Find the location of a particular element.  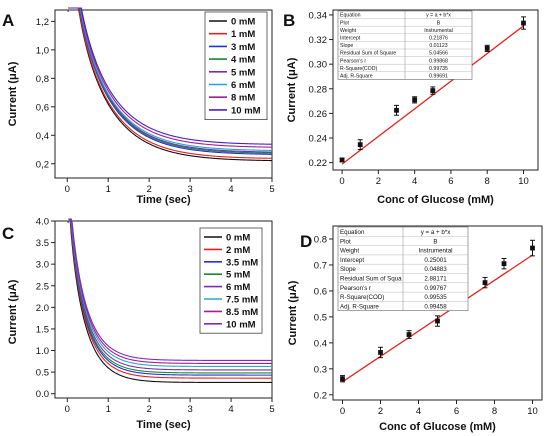

panel-letter-a: A is located at coordinates (8, 20).